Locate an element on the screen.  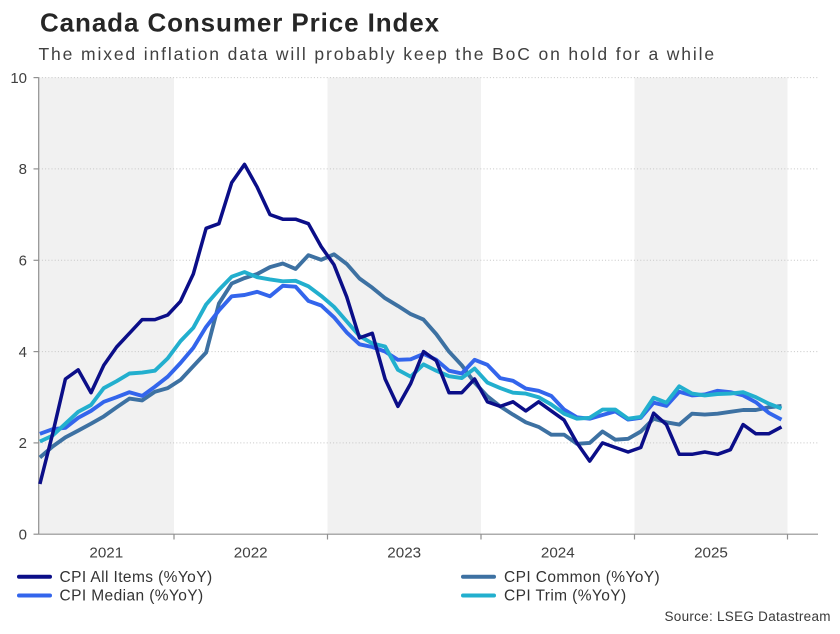
svg-text: 2023 is located at coordinates (404, 553).